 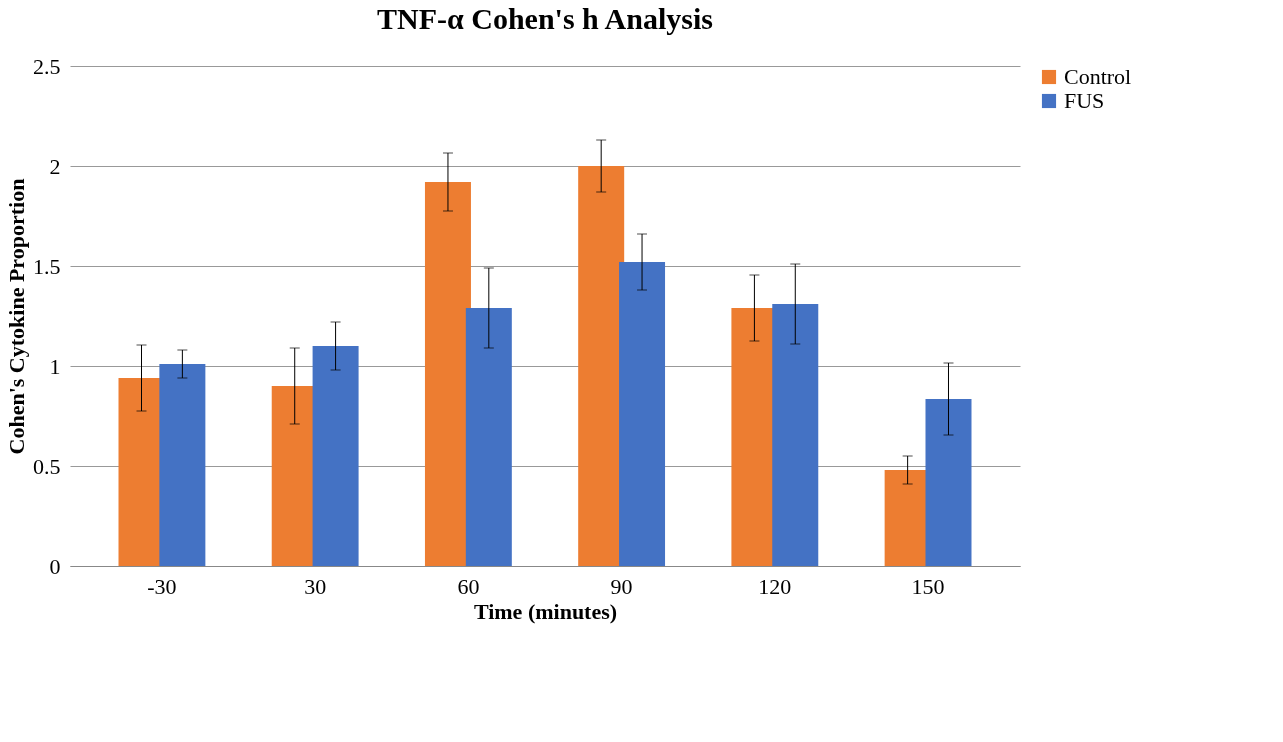 I want to click on legend-label: Control, so click(x=1098, y=76).